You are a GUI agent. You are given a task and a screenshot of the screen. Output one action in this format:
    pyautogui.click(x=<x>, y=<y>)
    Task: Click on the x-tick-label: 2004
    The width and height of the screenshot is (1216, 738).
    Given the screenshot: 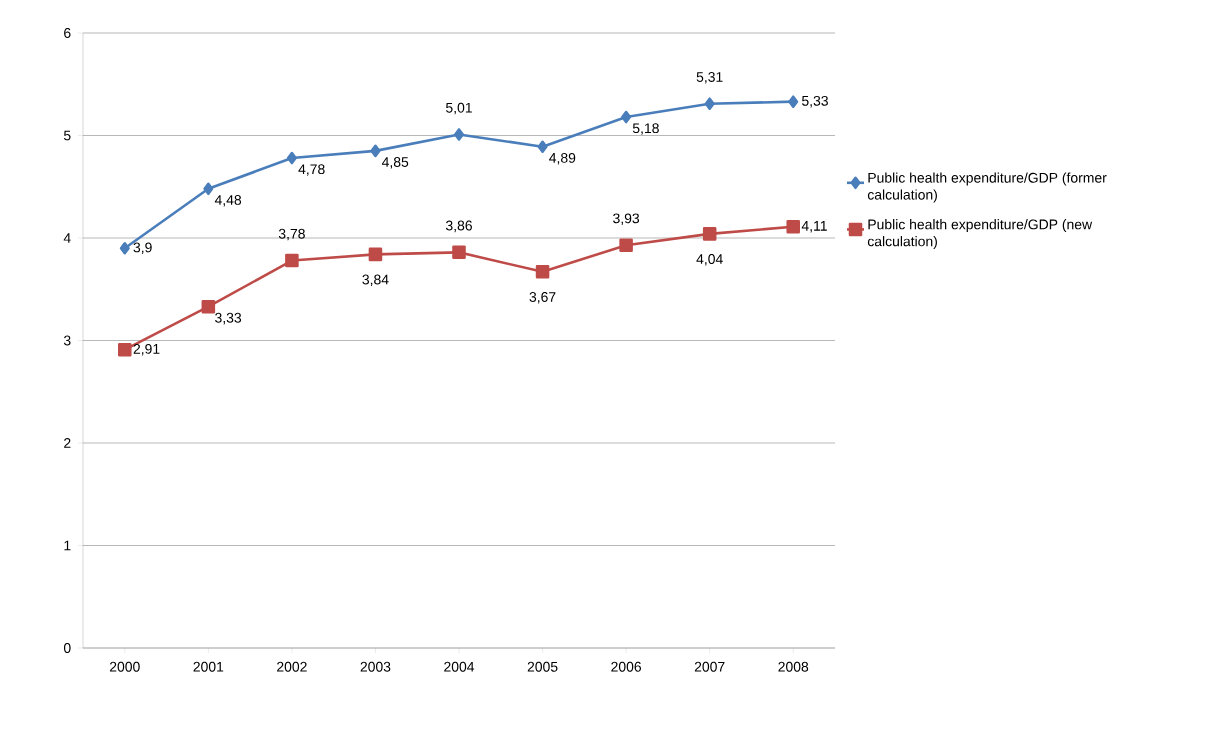 What is the action you would take?
    pyautogui.click(x=459, y=666)
    